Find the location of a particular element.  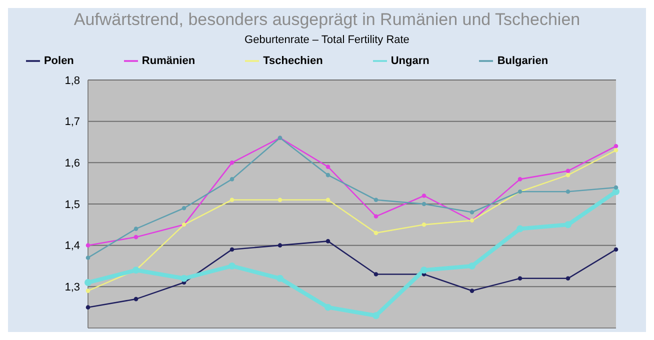

legend-label: Rumänien is located at coordinates (169, 60).